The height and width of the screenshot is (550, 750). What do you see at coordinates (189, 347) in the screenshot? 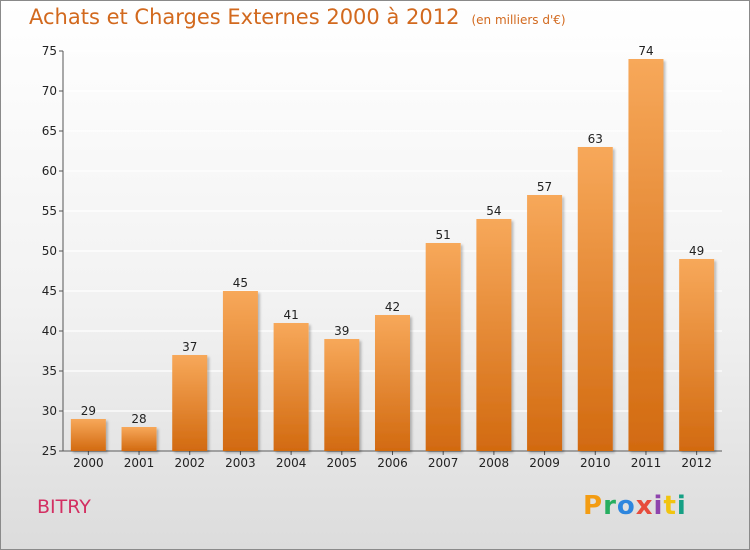
I see `data-label: 37` at bounding box center [189, 347].